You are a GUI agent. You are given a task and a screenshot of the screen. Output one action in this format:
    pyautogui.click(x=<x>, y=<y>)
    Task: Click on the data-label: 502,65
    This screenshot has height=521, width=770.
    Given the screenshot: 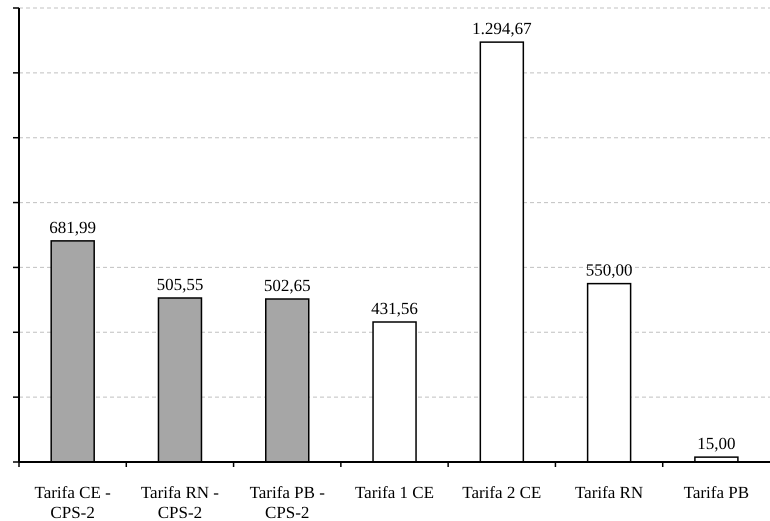 What is the action you would take?
    pyautogui.click(x=287, y=285)
    